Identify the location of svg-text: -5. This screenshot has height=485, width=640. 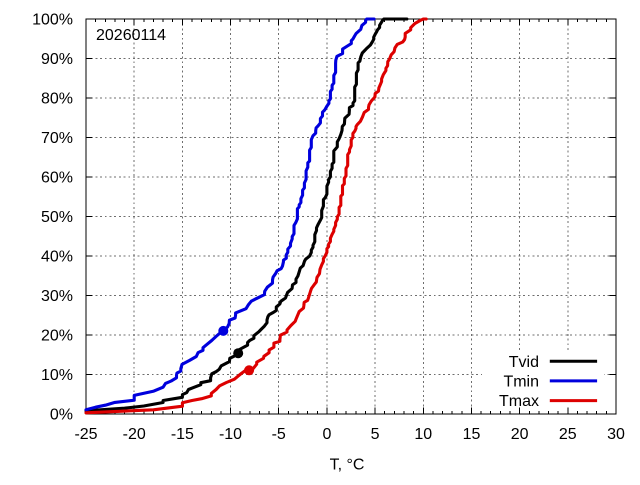
(279, 434).